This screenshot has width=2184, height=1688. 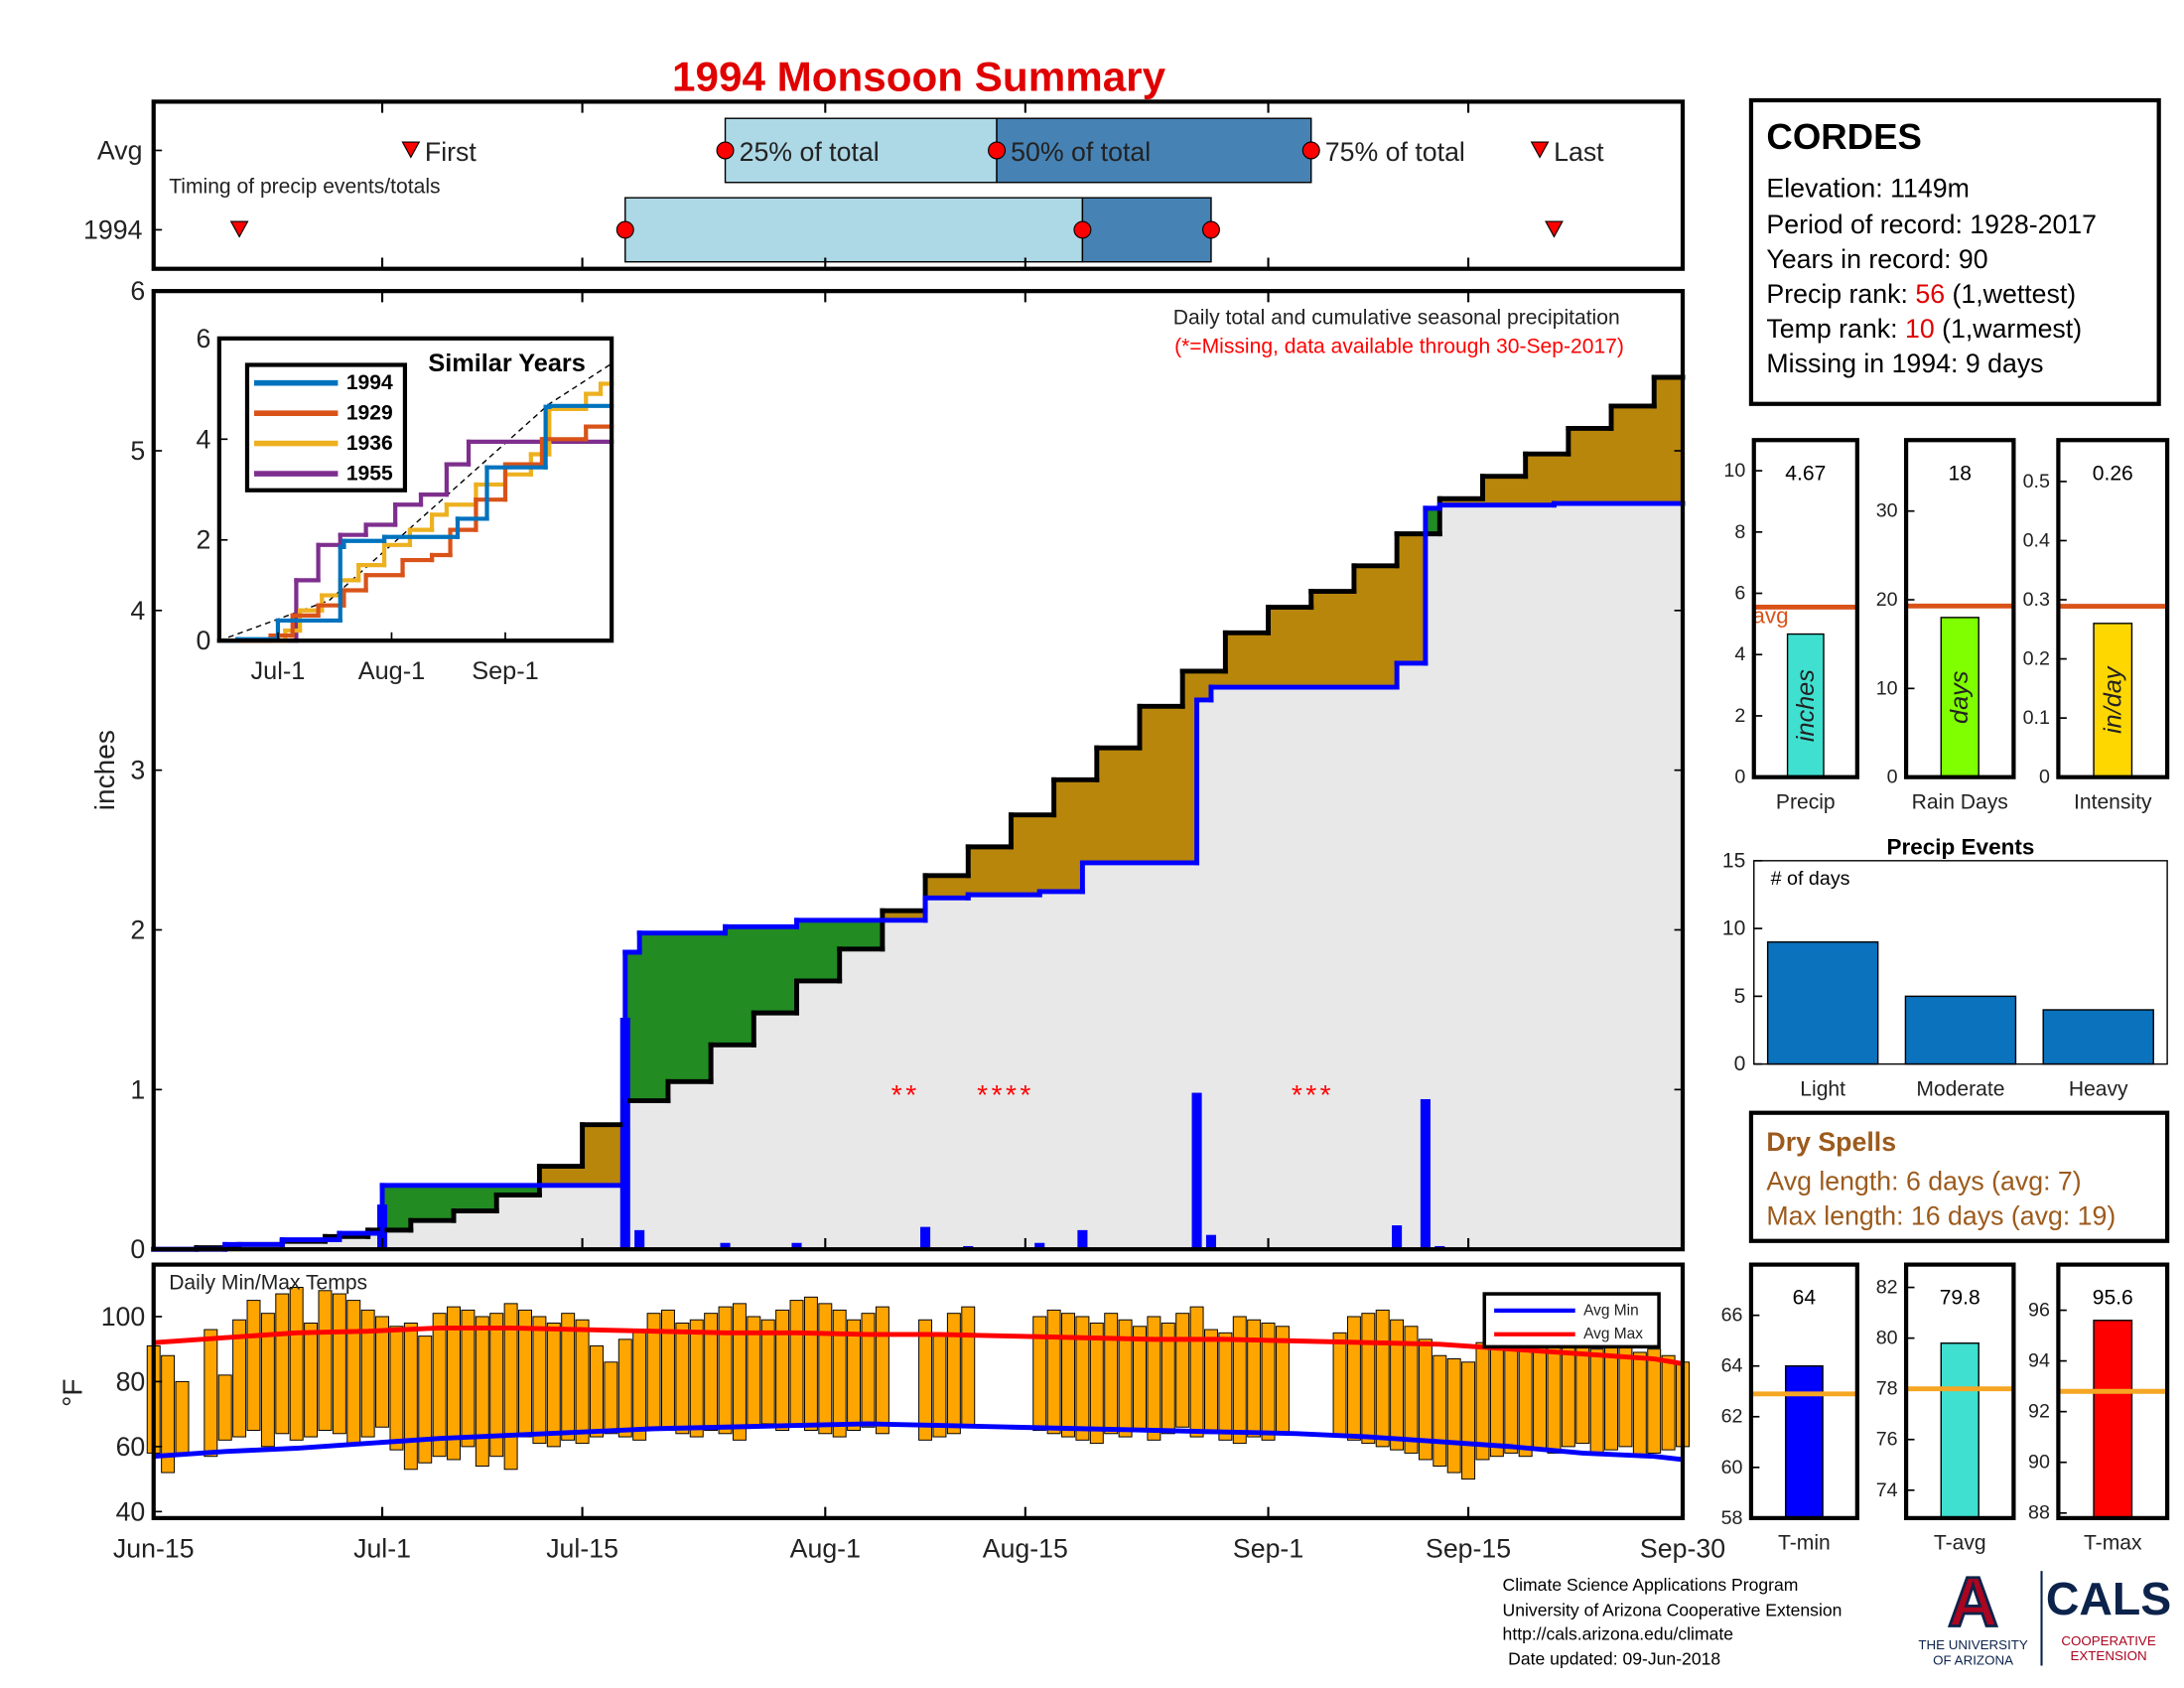 What do you see at coordinates (369, 413) in the screenshot?
I see `legend-label: 1929` at bounding box center [369, 413].